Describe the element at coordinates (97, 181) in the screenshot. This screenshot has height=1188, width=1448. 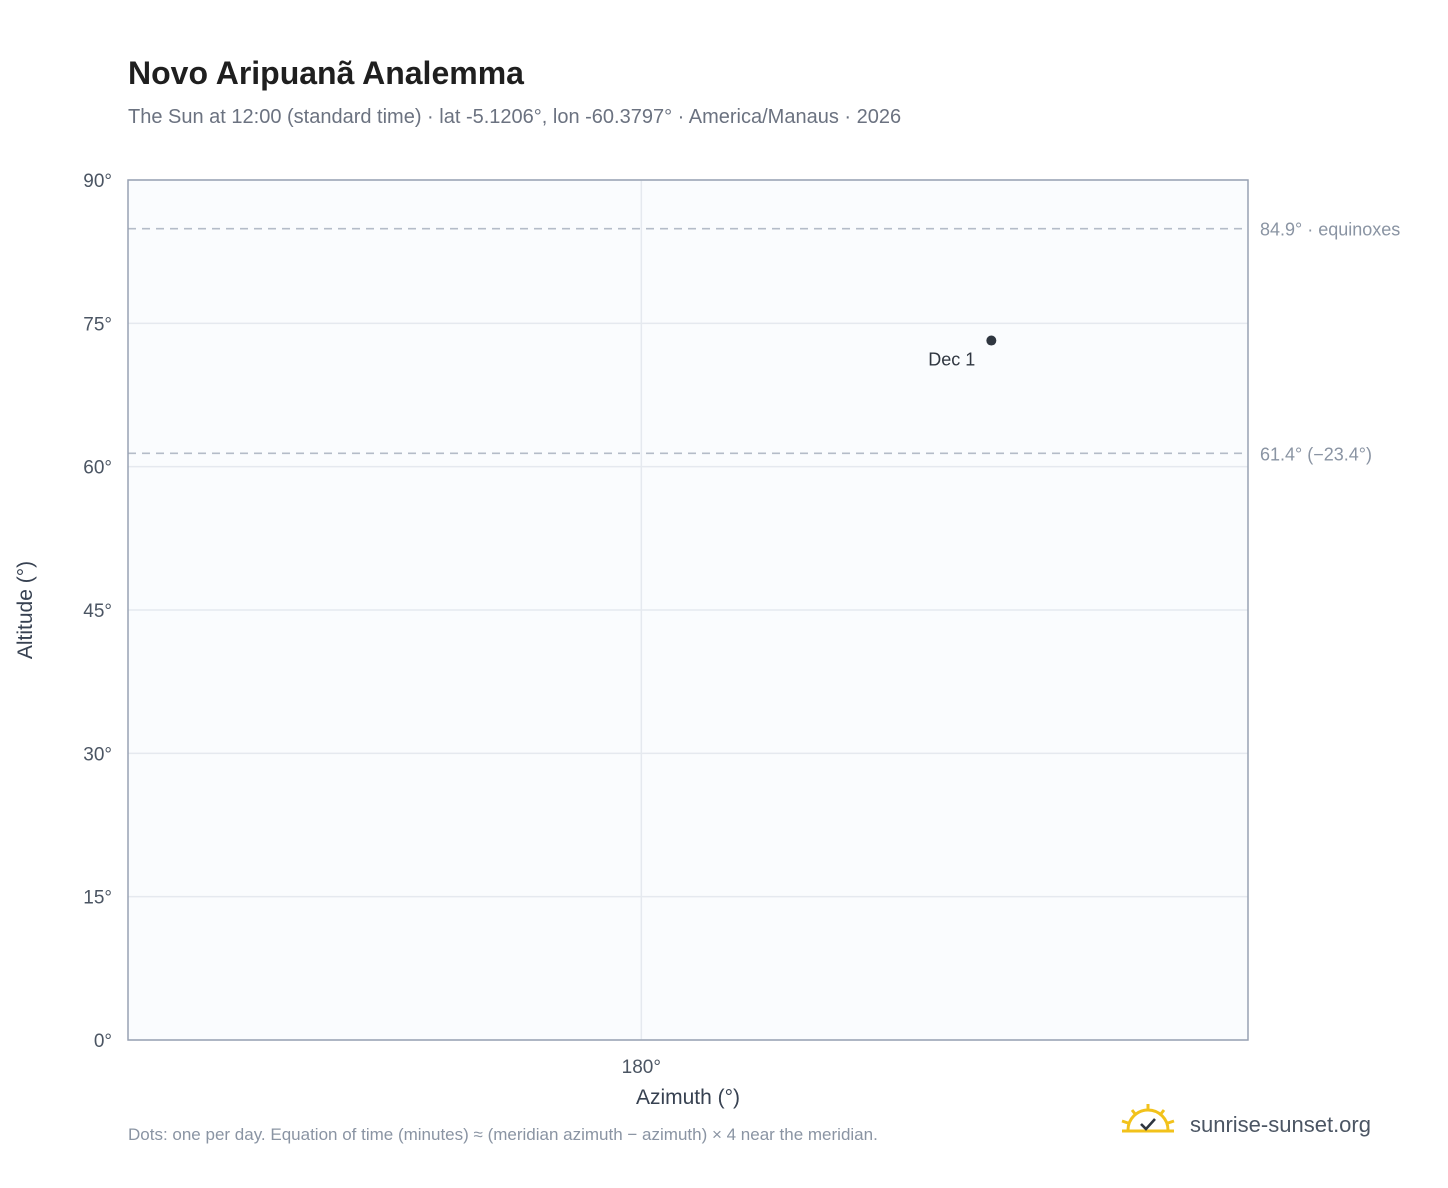
I see `y-tick-label: 90°` at that location.